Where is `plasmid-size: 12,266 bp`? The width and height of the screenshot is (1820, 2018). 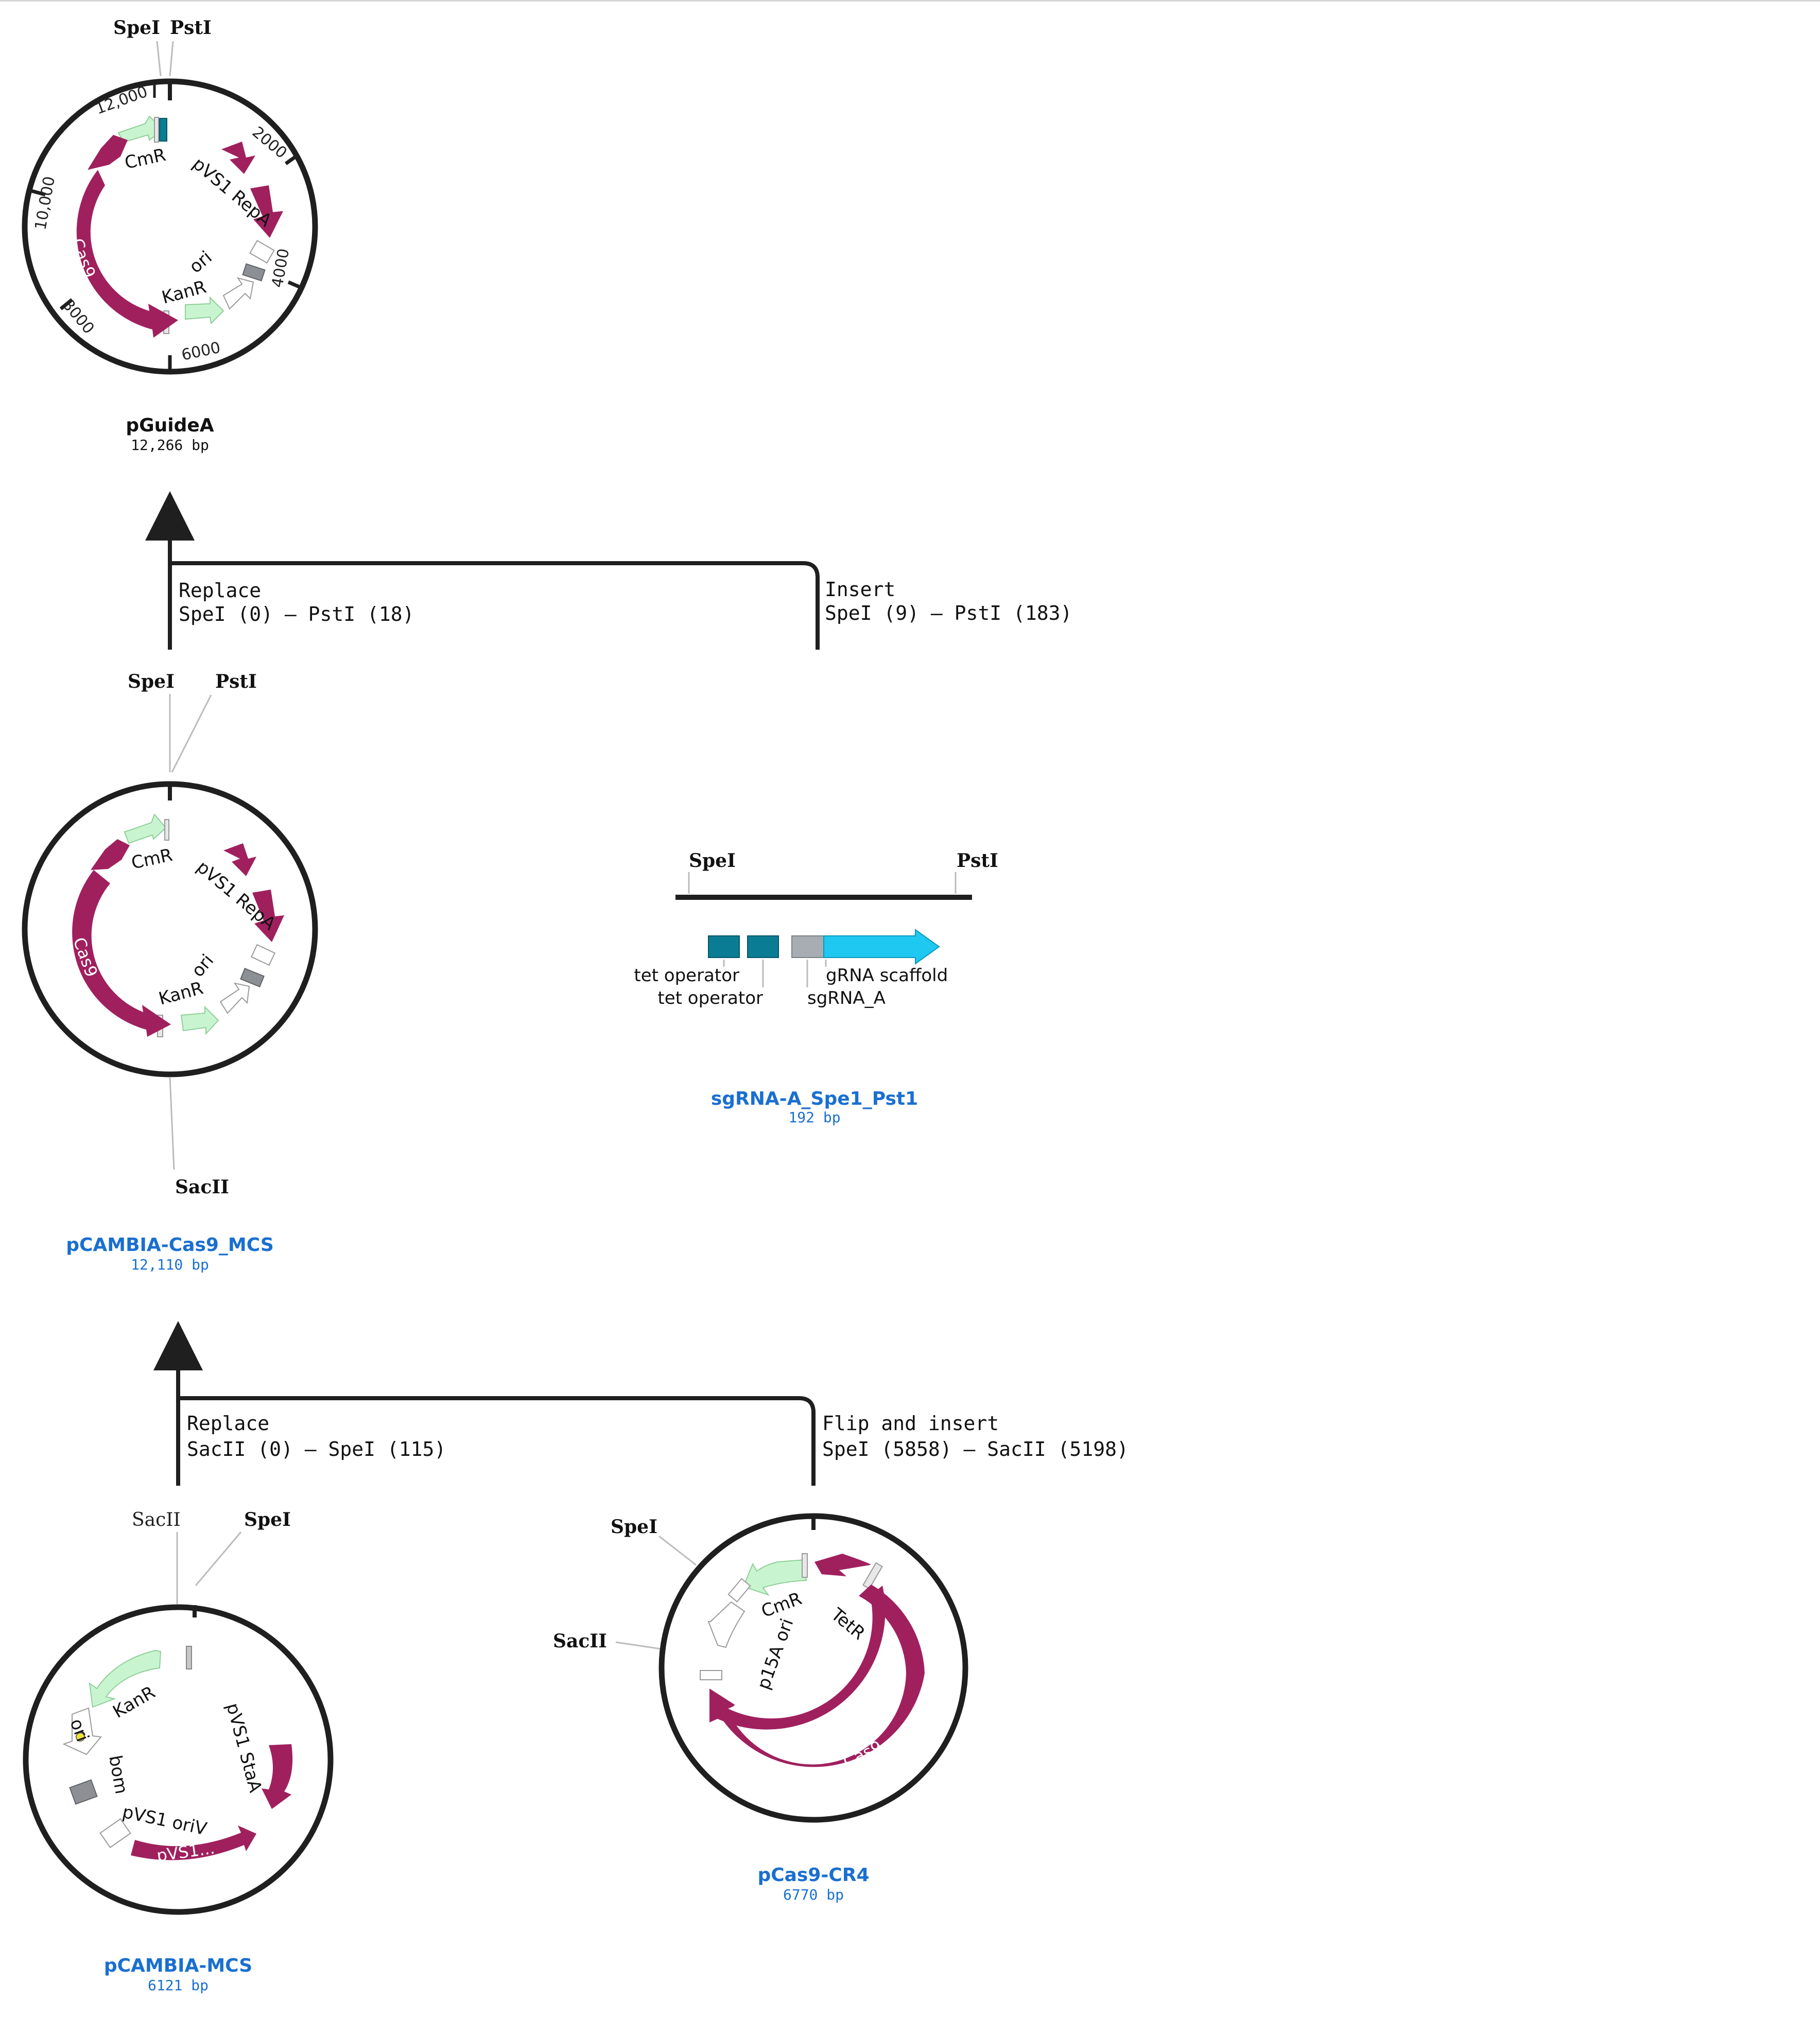
plasmid-size: 12,266 bp is located at coordinates (170, 445).